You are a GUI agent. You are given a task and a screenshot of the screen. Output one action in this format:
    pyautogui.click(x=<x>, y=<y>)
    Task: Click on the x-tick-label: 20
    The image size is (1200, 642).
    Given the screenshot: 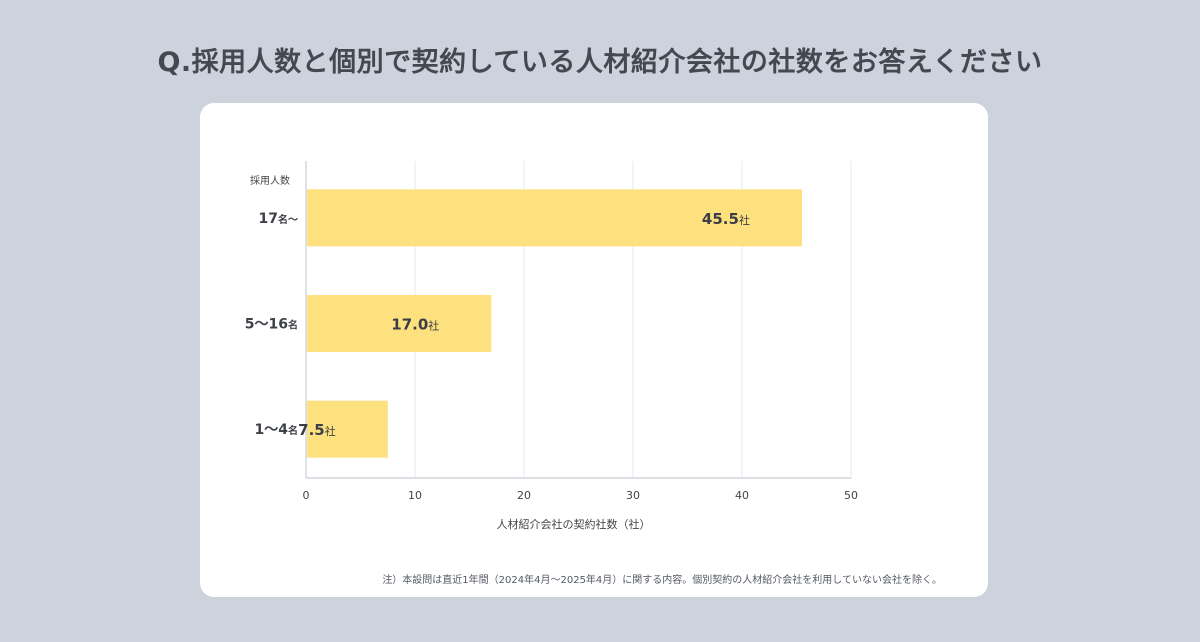 What is the action you would take?
    pyautogui.click(x=524, y=495)
    